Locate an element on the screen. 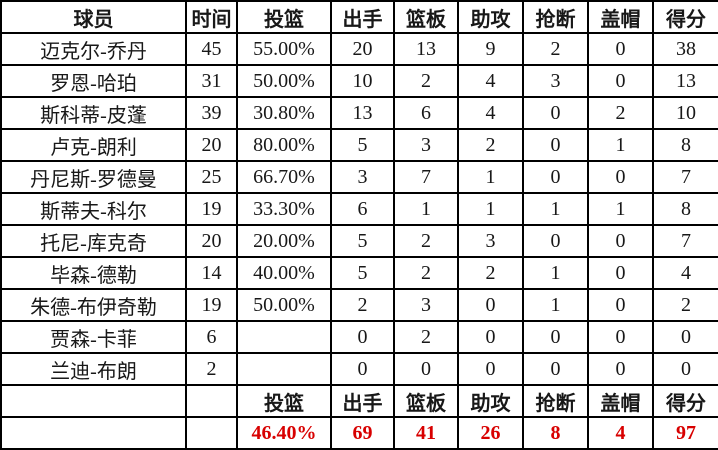 The height and width of the screenshot is (450, 718). header-cell-attempts: 出手 is located at coordinates (362, 17).